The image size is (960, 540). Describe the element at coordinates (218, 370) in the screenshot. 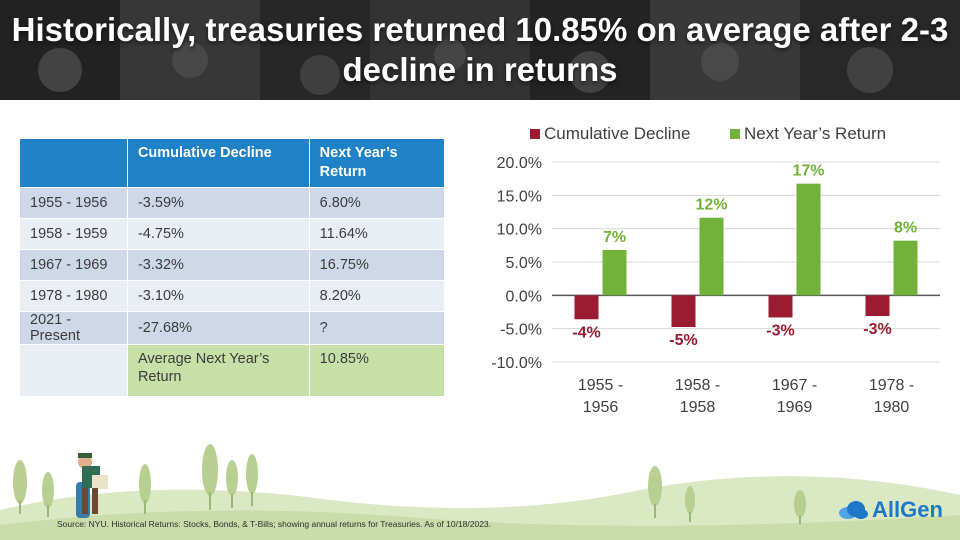

I see `average-label: Average Next Year’s Return` at that location.